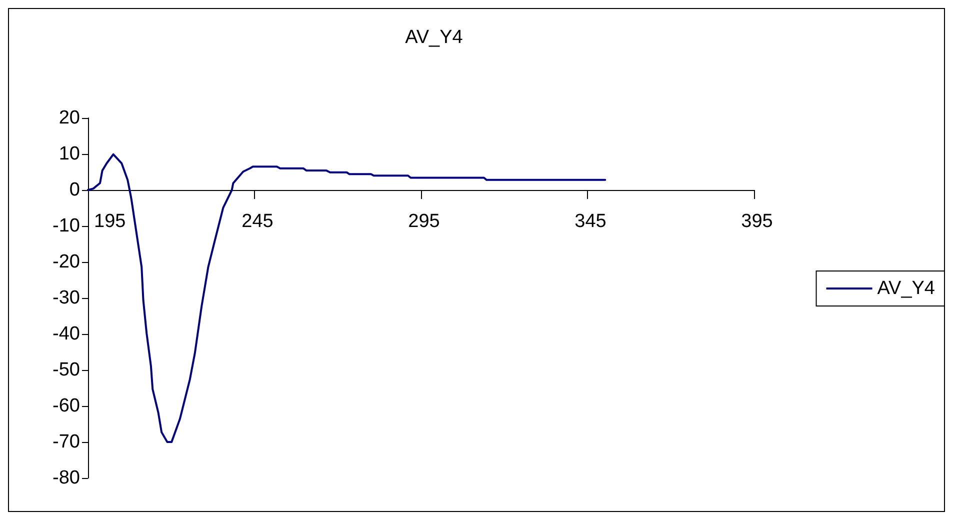 The image size is (953, 520). What do you see at coordinates (74, 190) in the screenshot?
I see `y-tick-label: 0` at bounding box center [74, 190].